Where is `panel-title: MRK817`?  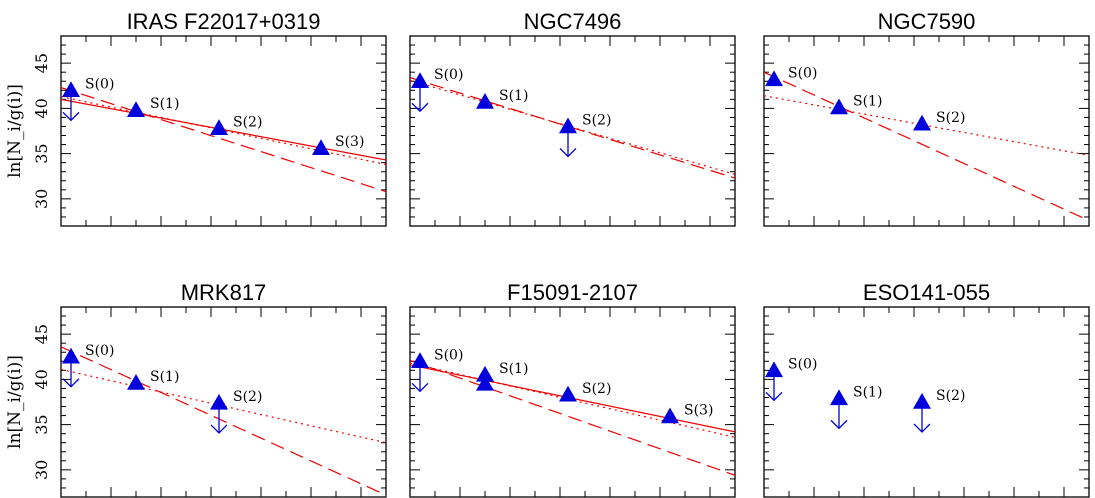
panel-title: MRK817 is located at coordinates (224, 292).